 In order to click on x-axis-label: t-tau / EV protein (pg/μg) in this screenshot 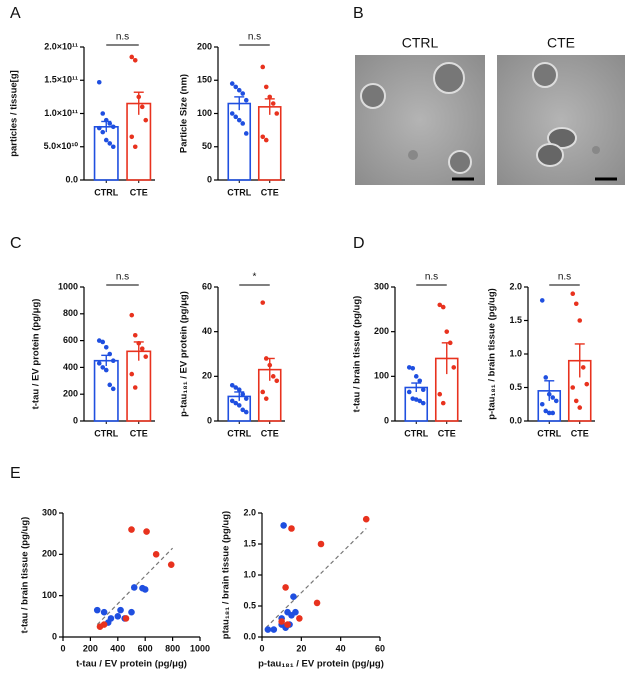, I will do `click(131, 664)`.